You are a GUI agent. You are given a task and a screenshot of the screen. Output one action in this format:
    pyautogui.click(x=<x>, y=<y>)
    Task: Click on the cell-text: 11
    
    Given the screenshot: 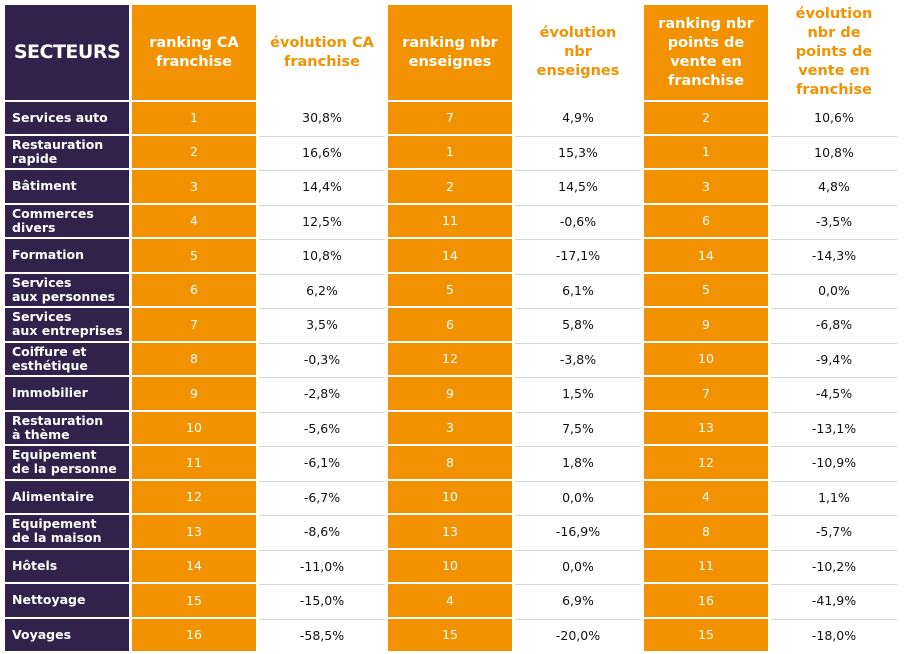 What is the action you would take?
    pyautogui.click(x=706, y=566)
    